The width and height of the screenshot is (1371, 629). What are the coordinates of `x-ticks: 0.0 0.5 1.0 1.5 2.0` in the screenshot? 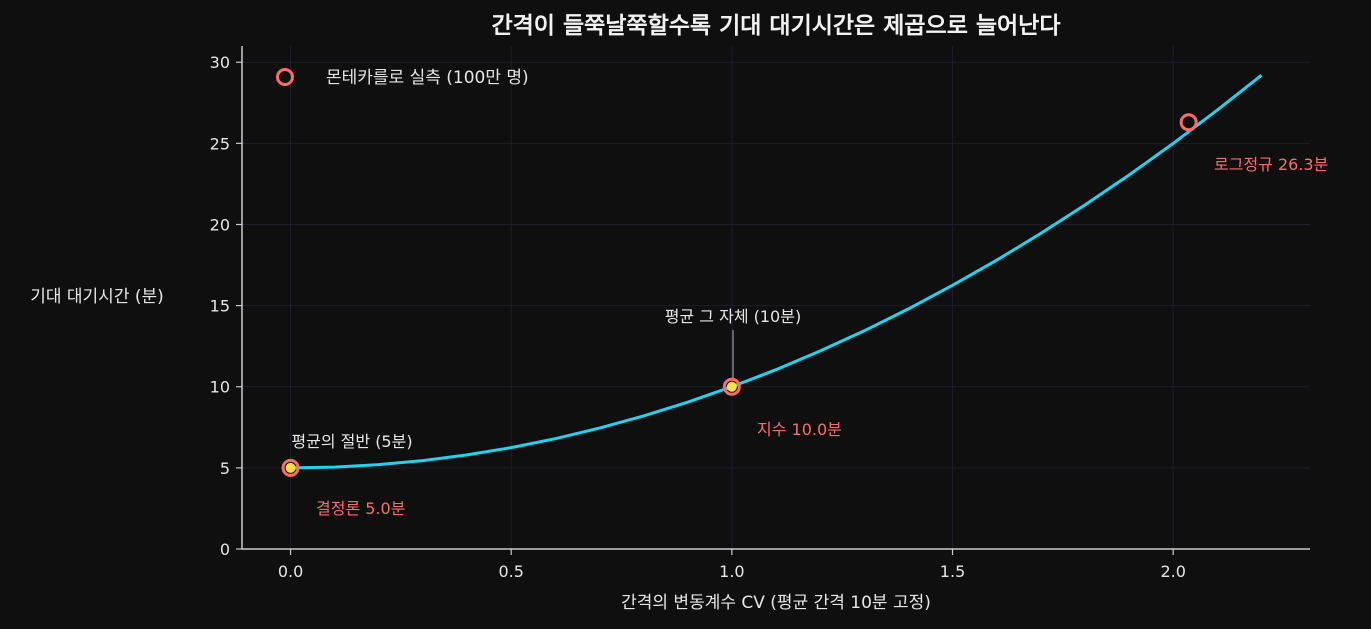 It's located at (732, 565).